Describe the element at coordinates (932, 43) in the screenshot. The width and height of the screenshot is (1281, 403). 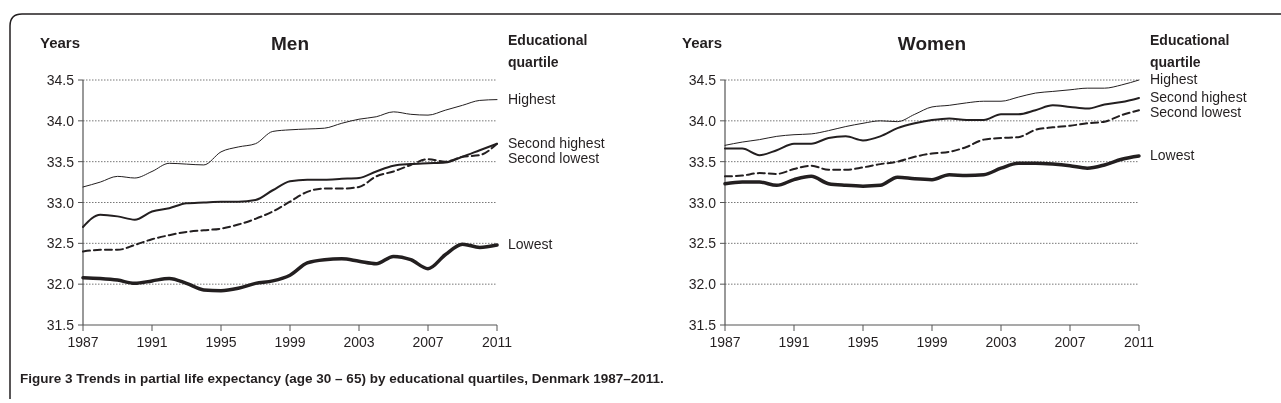
I see `chart-title: Women` at that location.